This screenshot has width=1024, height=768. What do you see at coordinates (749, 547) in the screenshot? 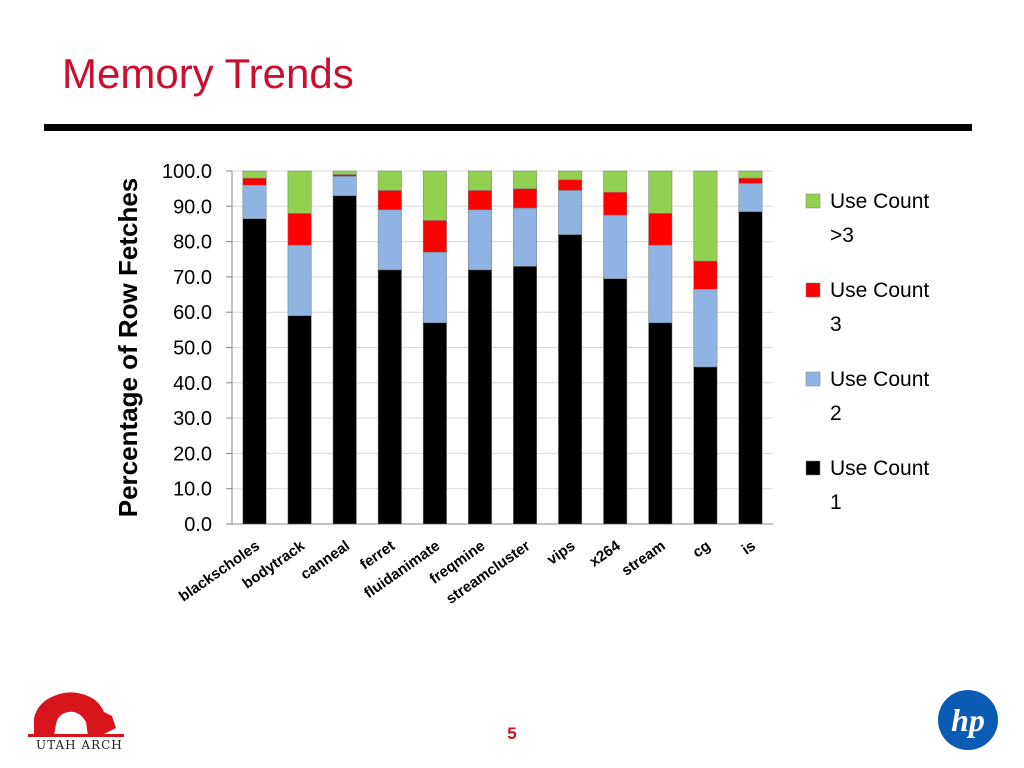
I see `x-tick-label: is` at bounding box center [749, 547].